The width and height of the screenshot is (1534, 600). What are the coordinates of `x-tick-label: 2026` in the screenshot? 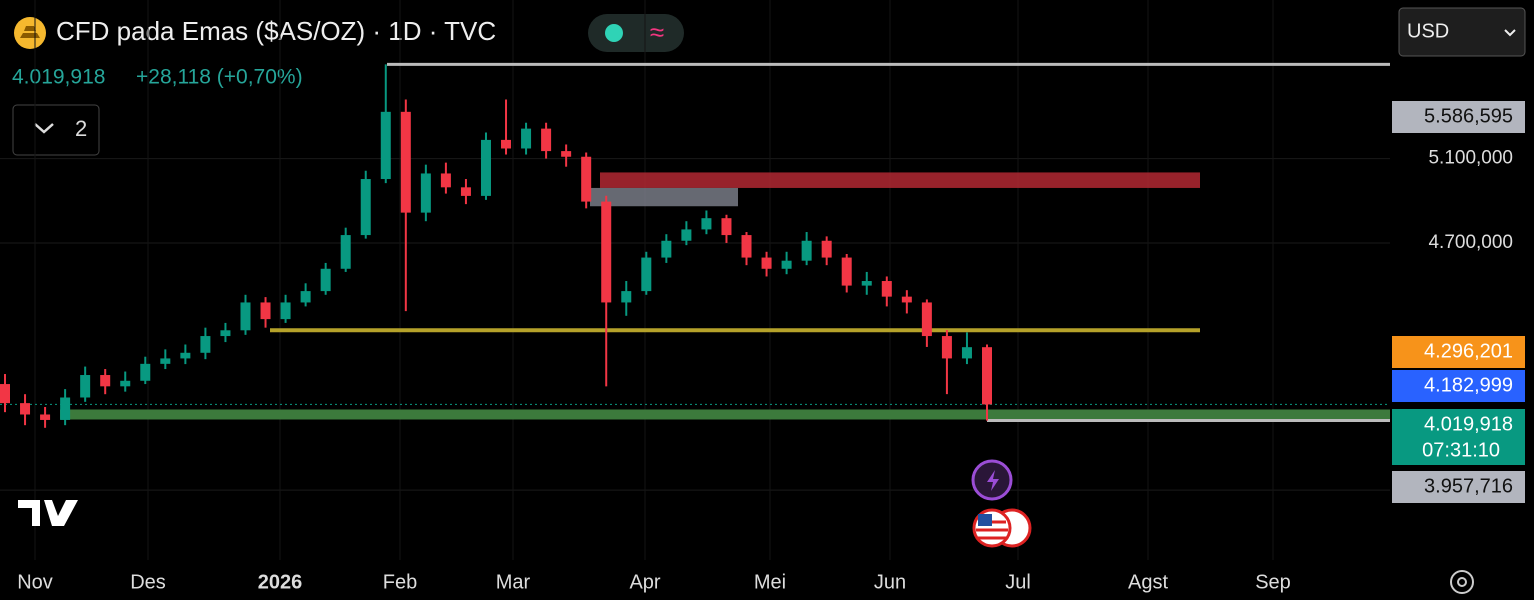 It's located at (280, 582).